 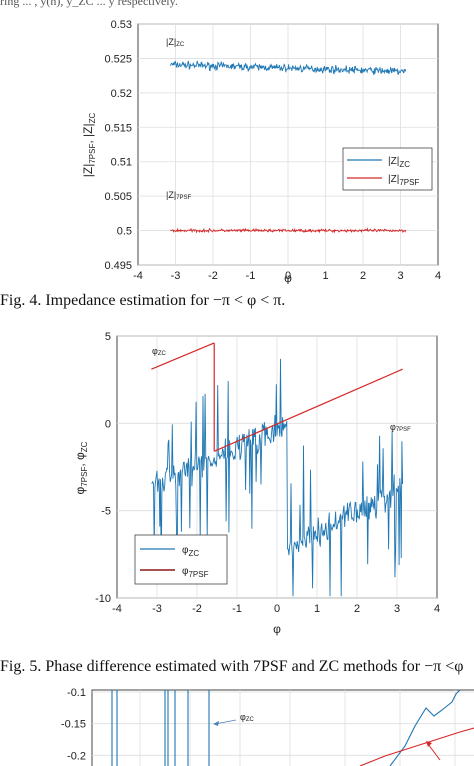 What do you see at coordinates (403, 180) in the screenshot?
I see `fig4-legend-label-7psf: |Z|7PSF` at bounding box center [403, 180].